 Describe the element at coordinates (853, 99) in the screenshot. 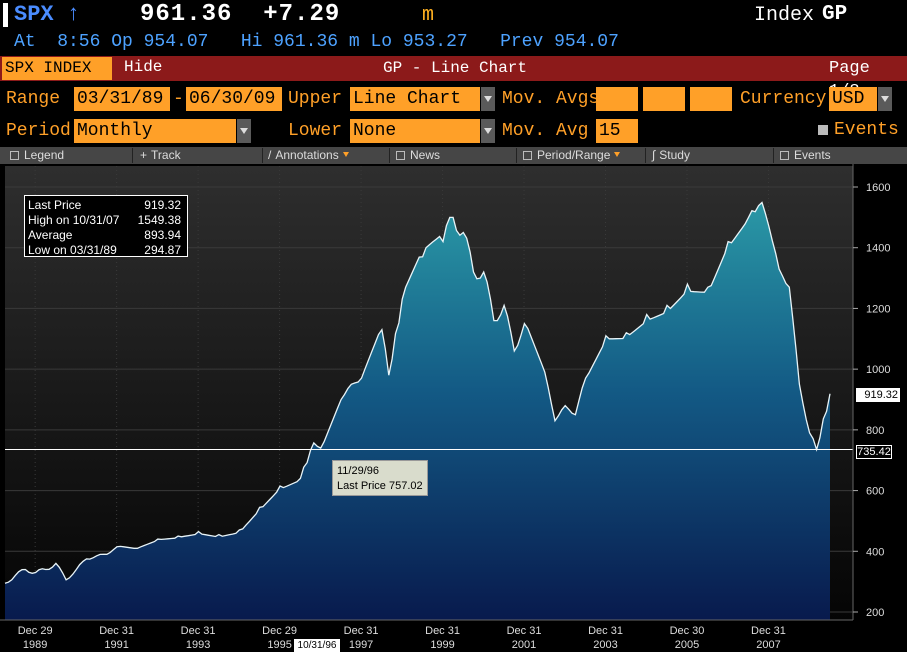

I see `currency-select: USD` at that location.